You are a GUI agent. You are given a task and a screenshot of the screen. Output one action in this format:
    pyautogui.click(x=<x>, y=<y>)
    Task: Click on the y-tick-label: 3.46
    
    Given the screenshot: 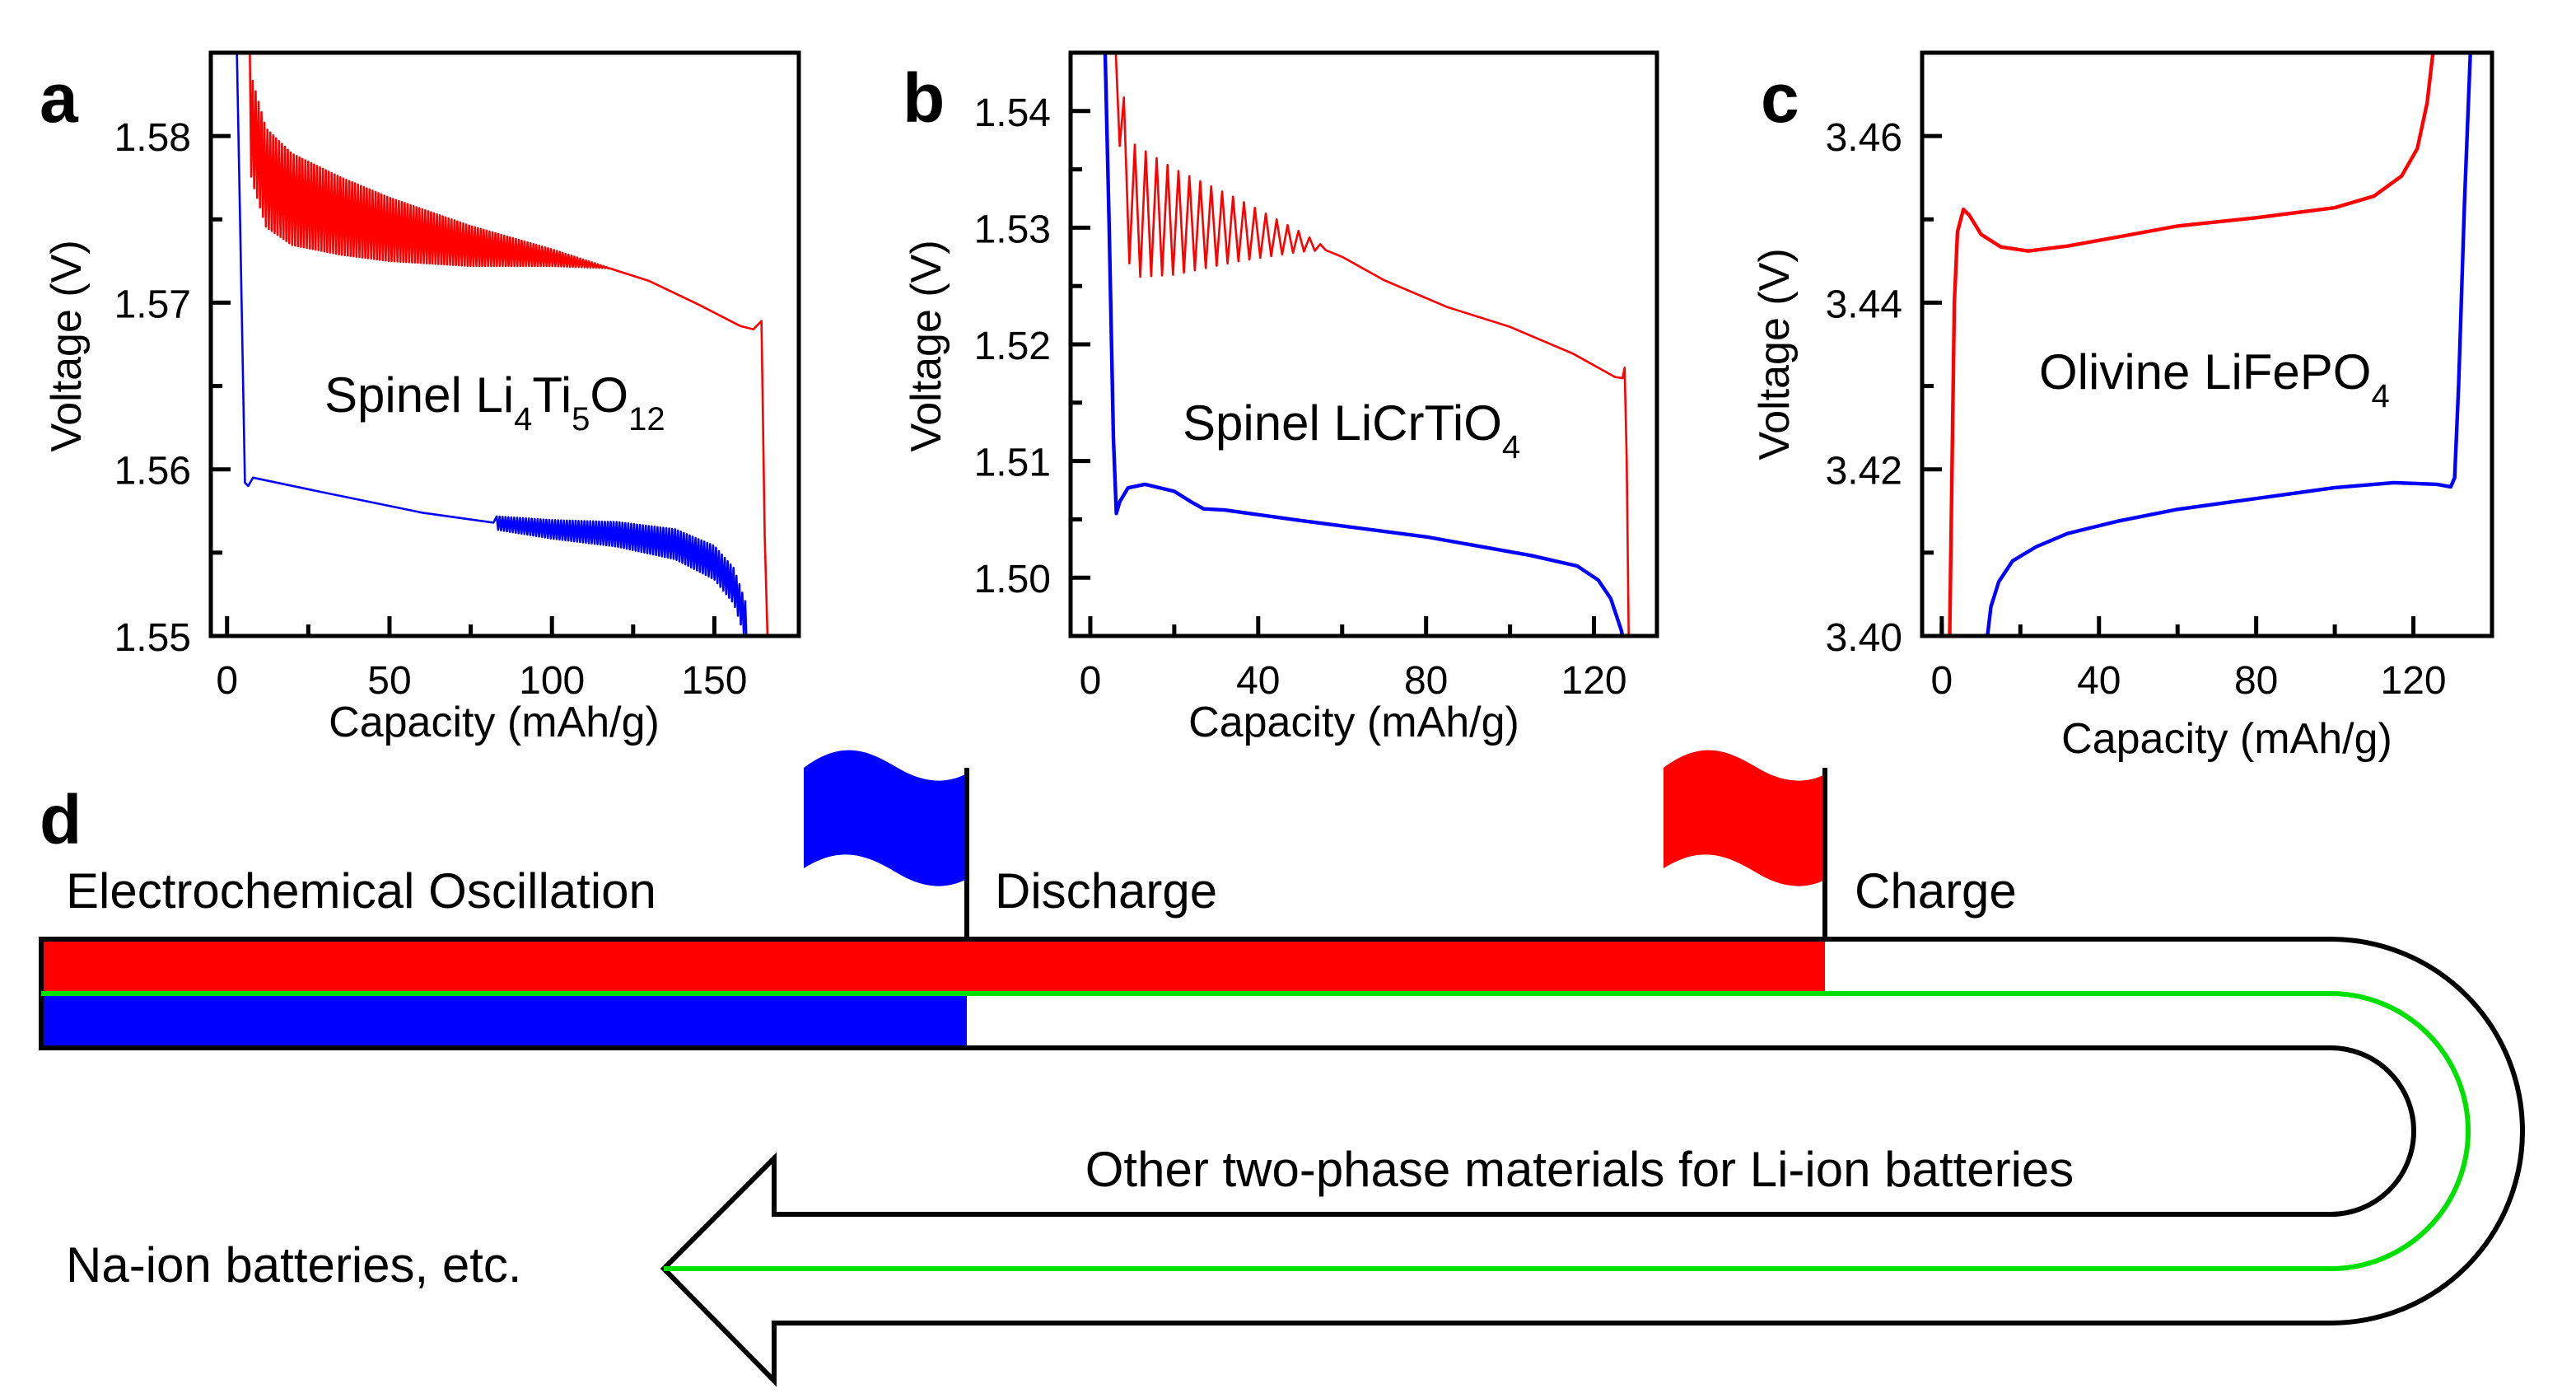 What is the action you would take?
    pyautogui.click(x=1864, y=138)
    